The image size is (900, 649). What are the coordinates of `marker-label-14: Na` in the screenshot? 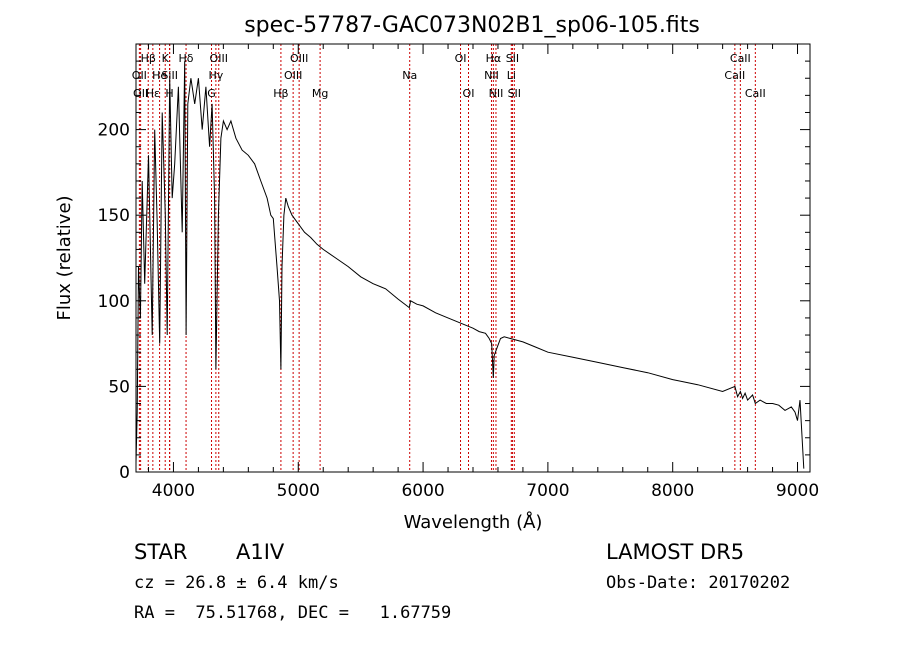 It's located at (409, 75).